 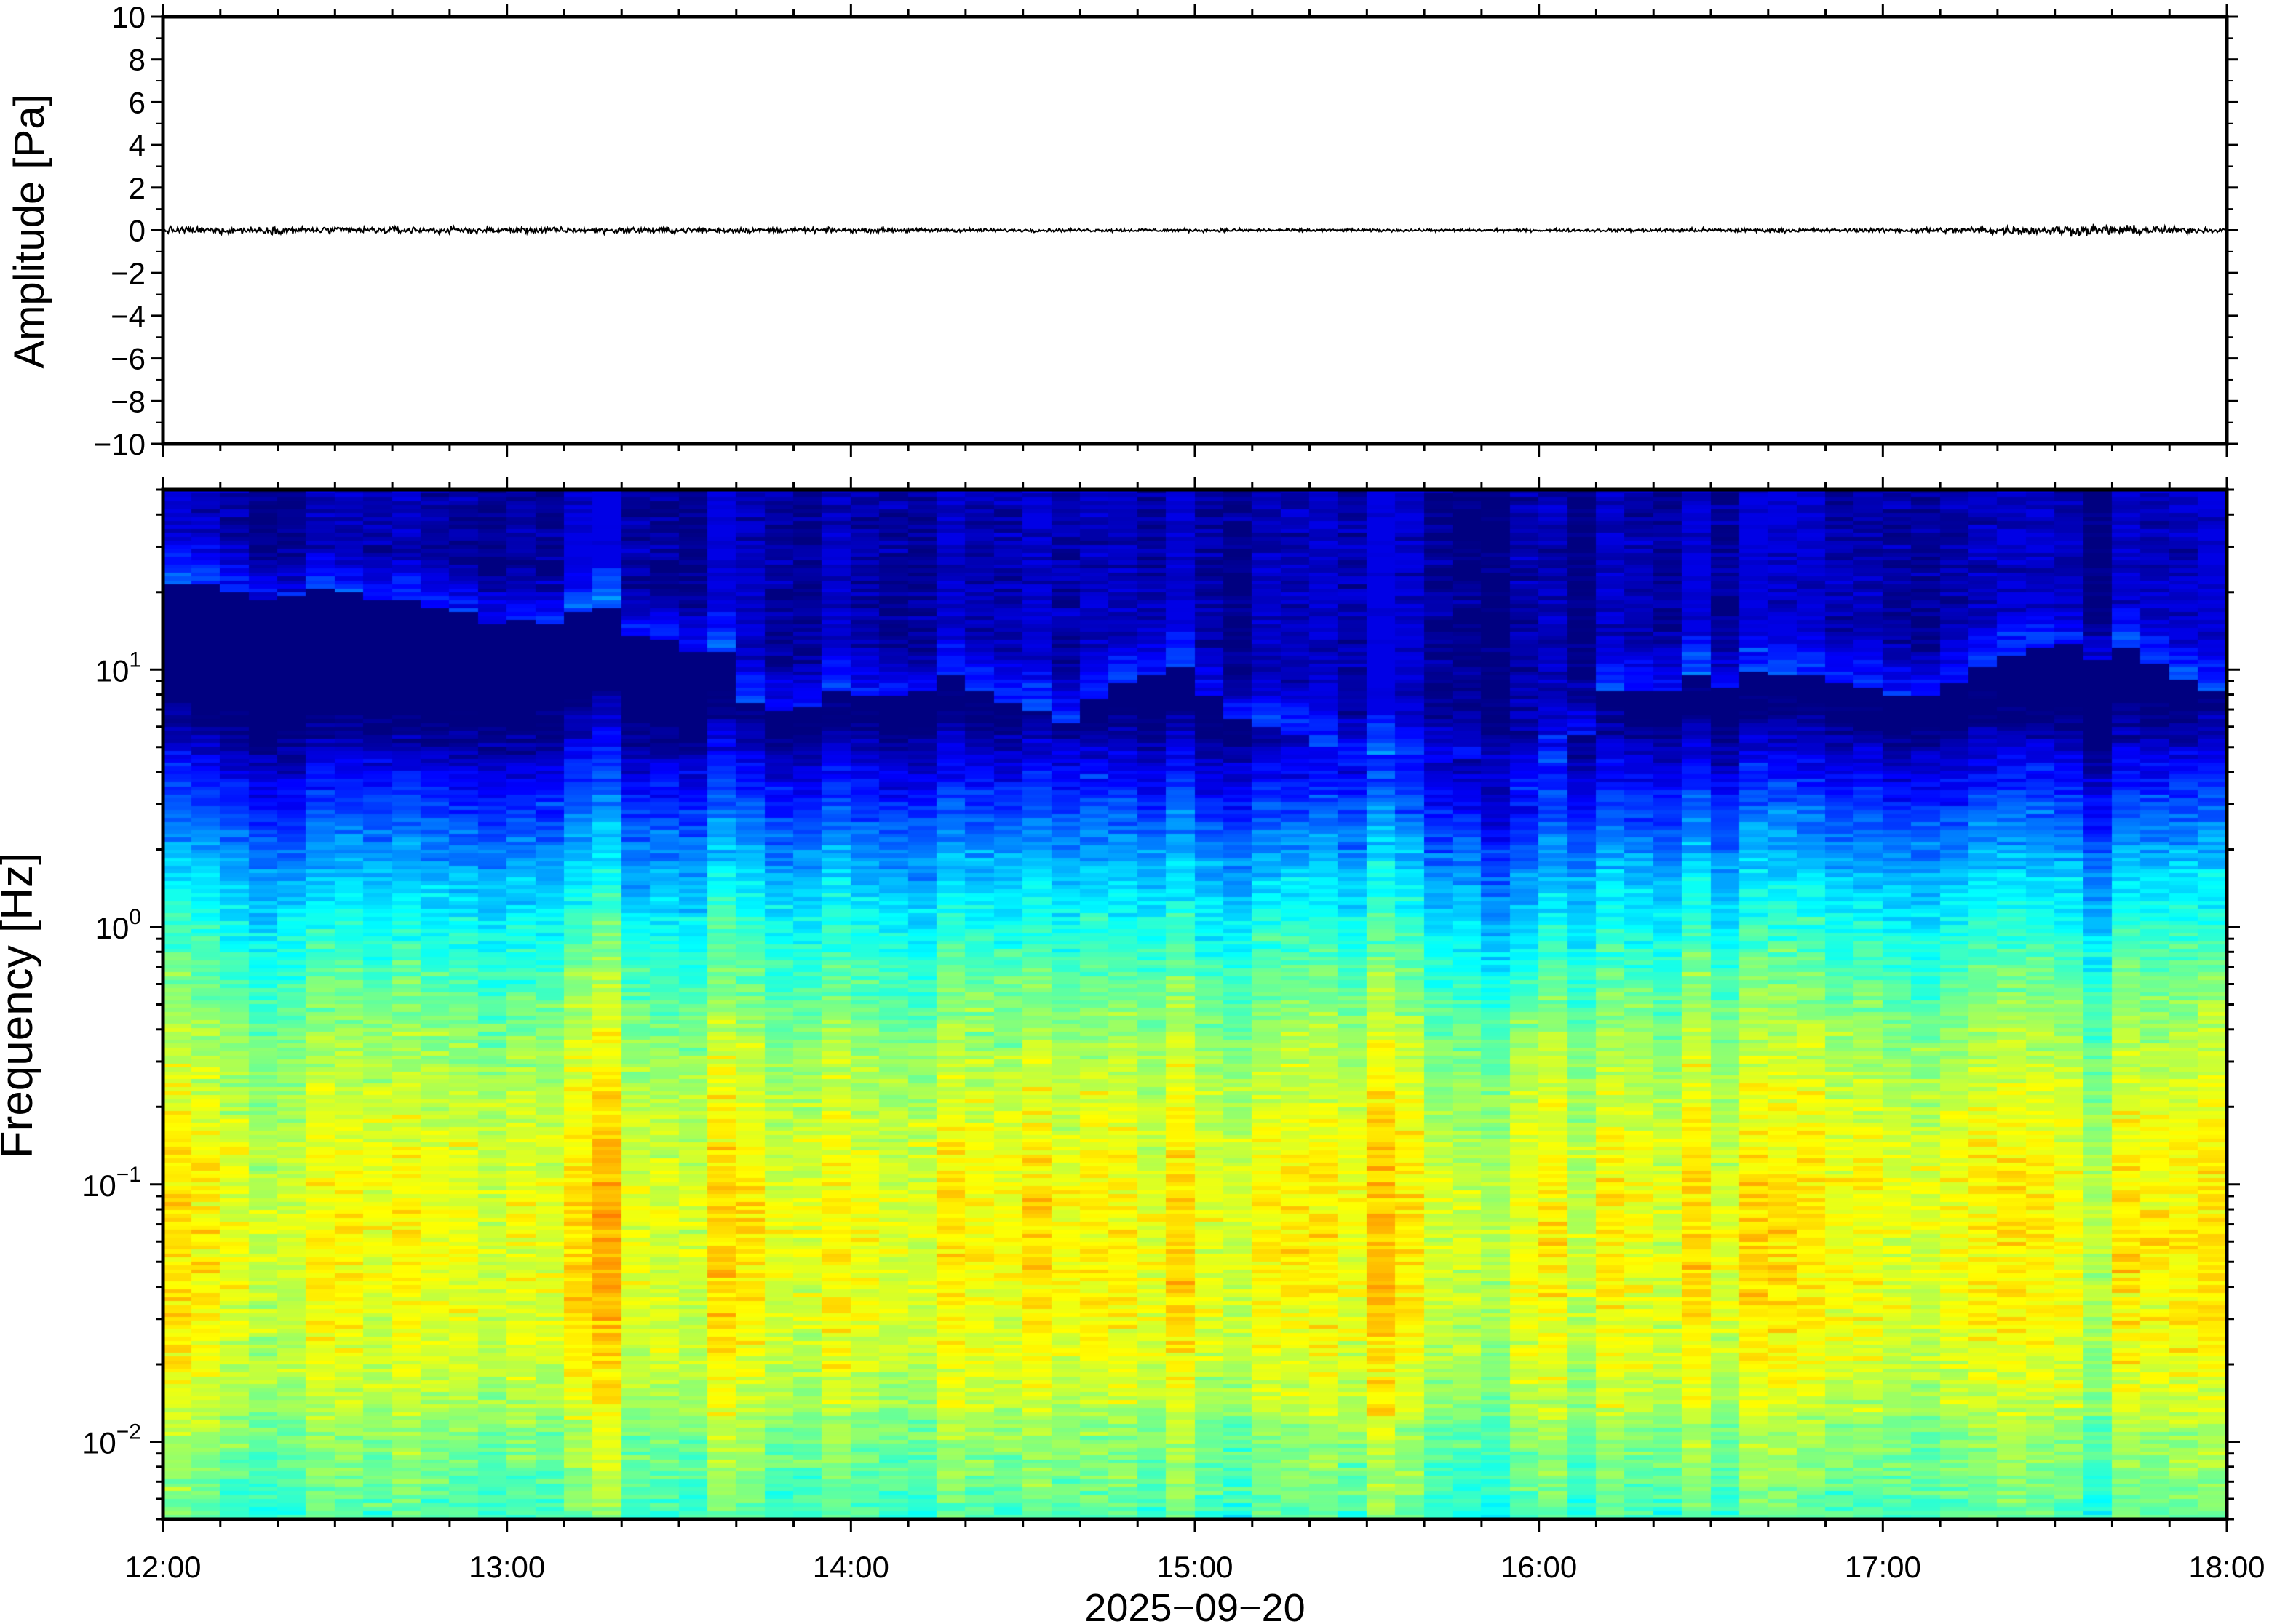 What do you see at coordinates (137, 145) in the screenshot?
I see `waveform-y-tick-label: 4` at bounding box center [137, 145].